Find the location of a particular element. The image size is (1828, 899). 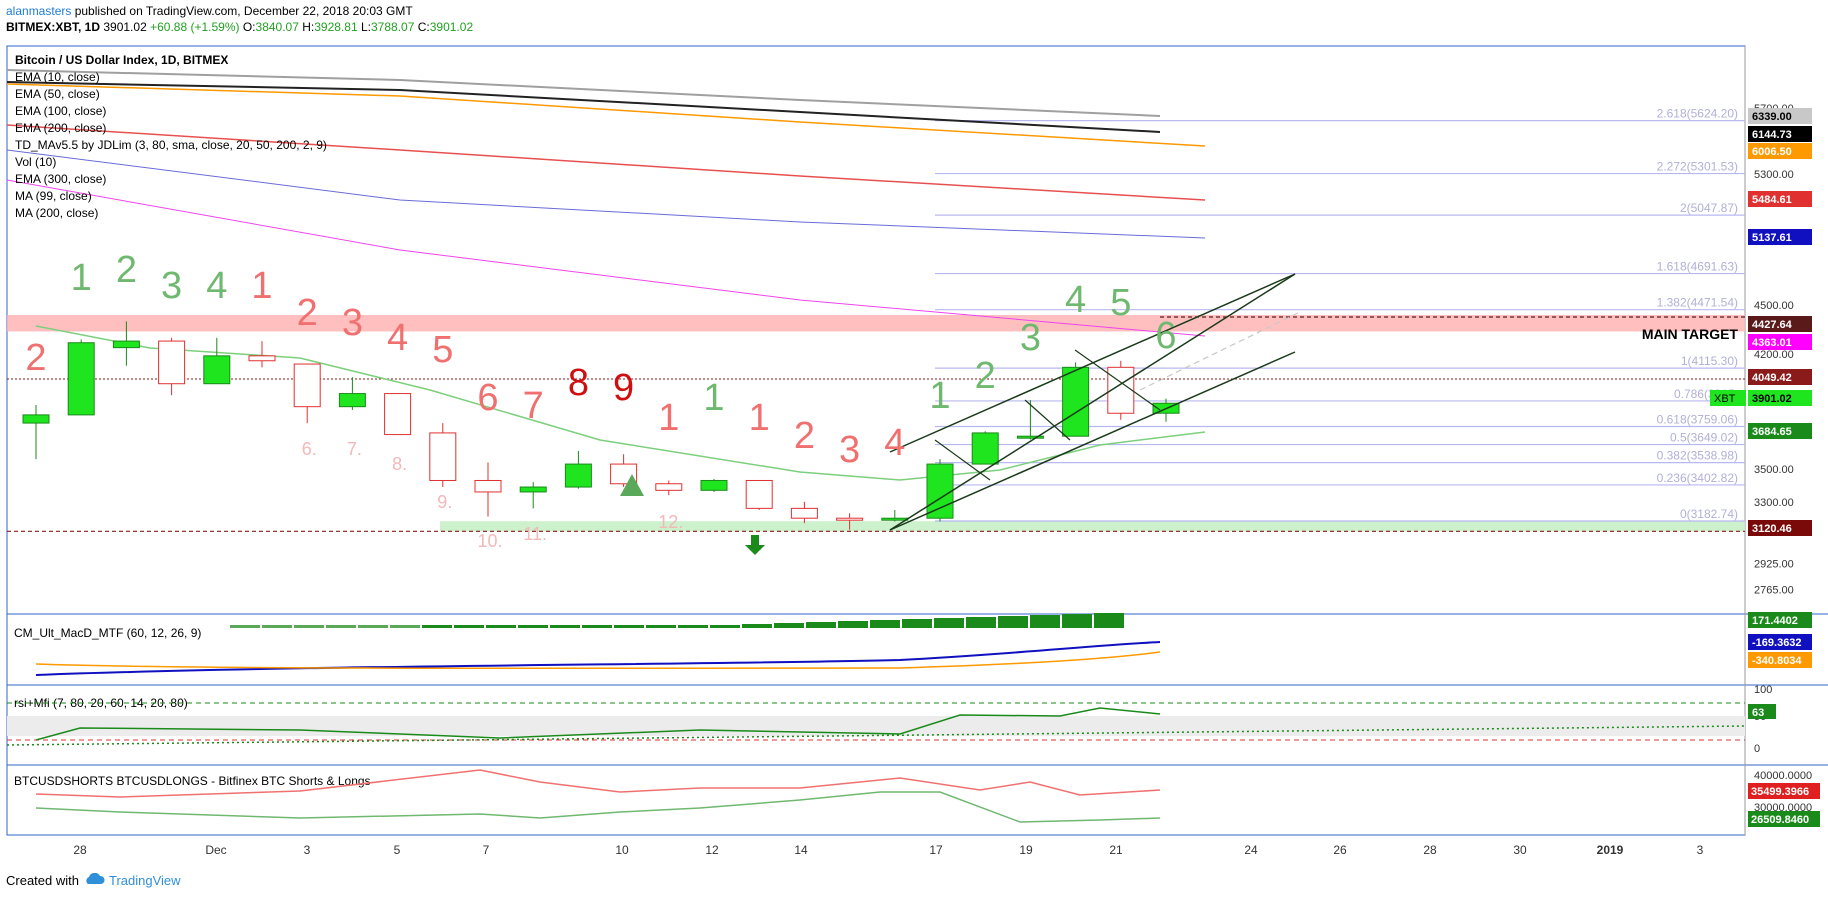

fib-level-label: 1.618(4691.63) is located at coordinates (1697, 267).